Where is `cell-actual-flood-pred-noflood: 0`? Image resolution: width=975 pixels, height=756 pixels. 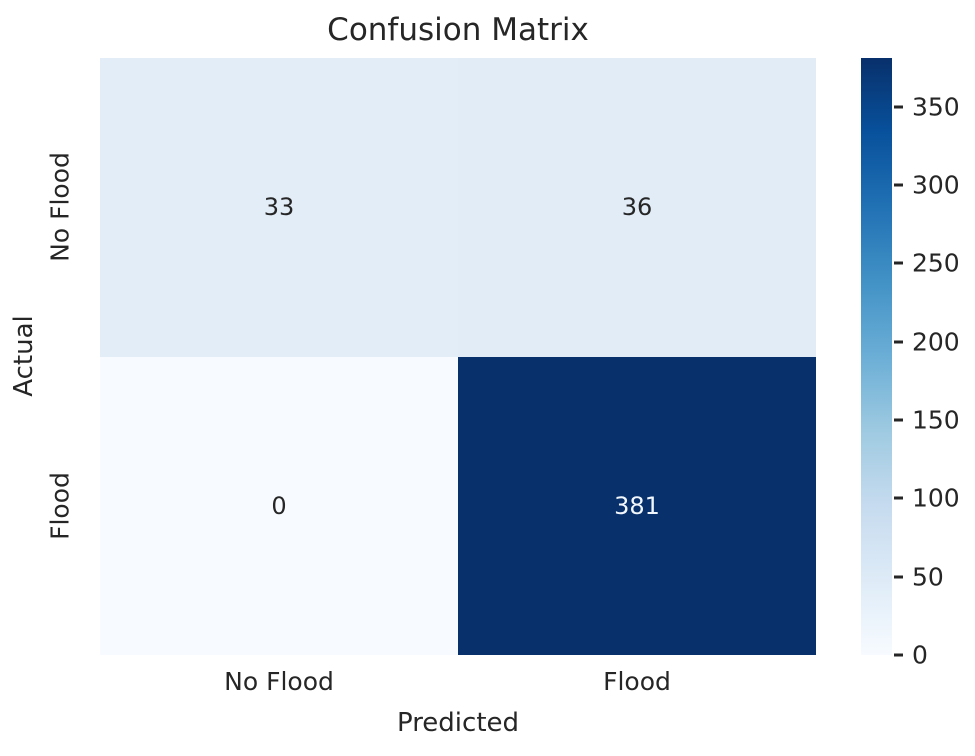 cell-actual-flood-pred-noflood: 0 is located at coordinates (279, 505).